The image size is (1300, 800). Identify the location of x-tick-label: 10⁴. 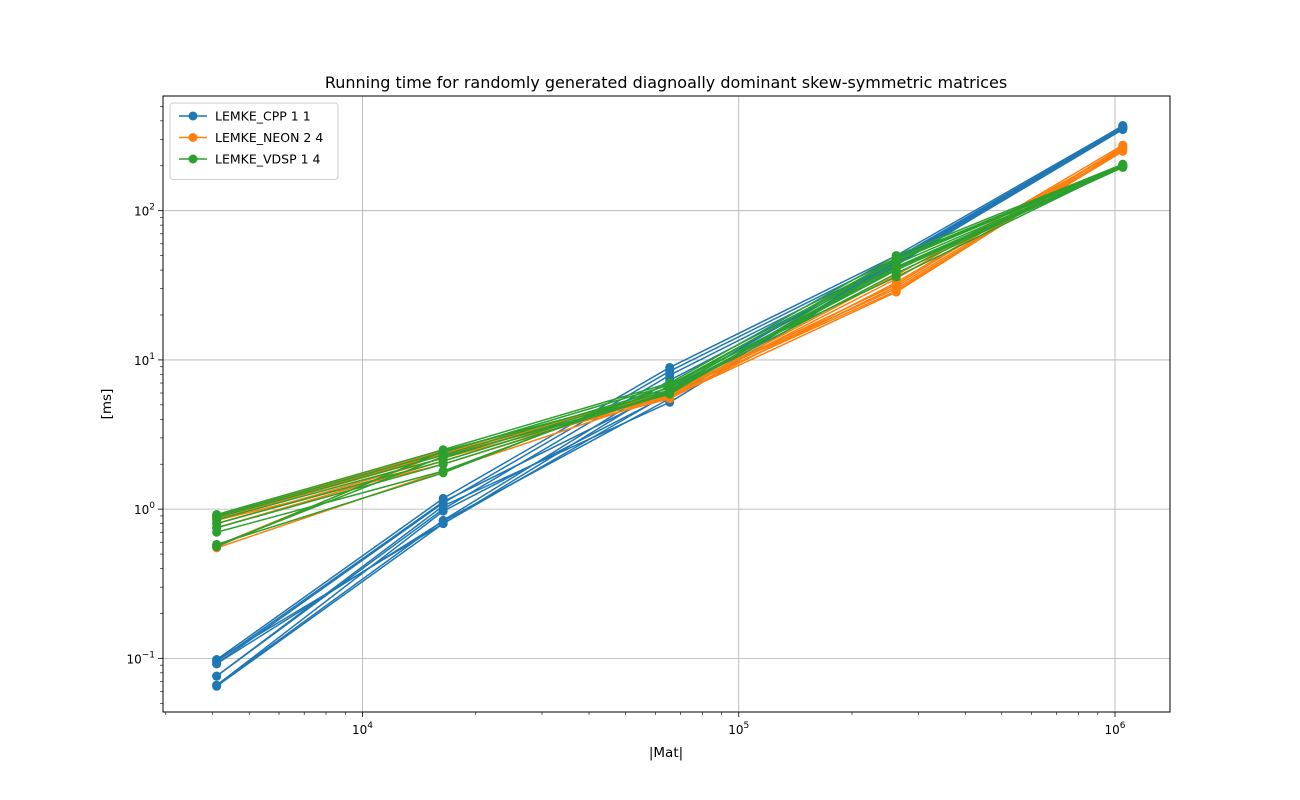
(362, 729).